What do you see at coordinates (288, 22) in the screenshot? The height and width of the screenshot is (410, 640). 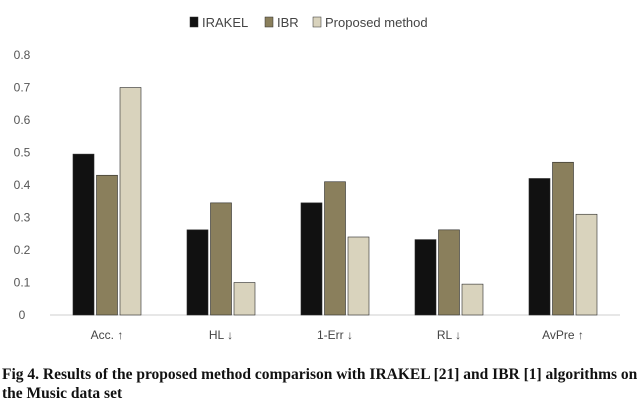 I see `legend-label-1: IBR` at bounding box center [288, 22].